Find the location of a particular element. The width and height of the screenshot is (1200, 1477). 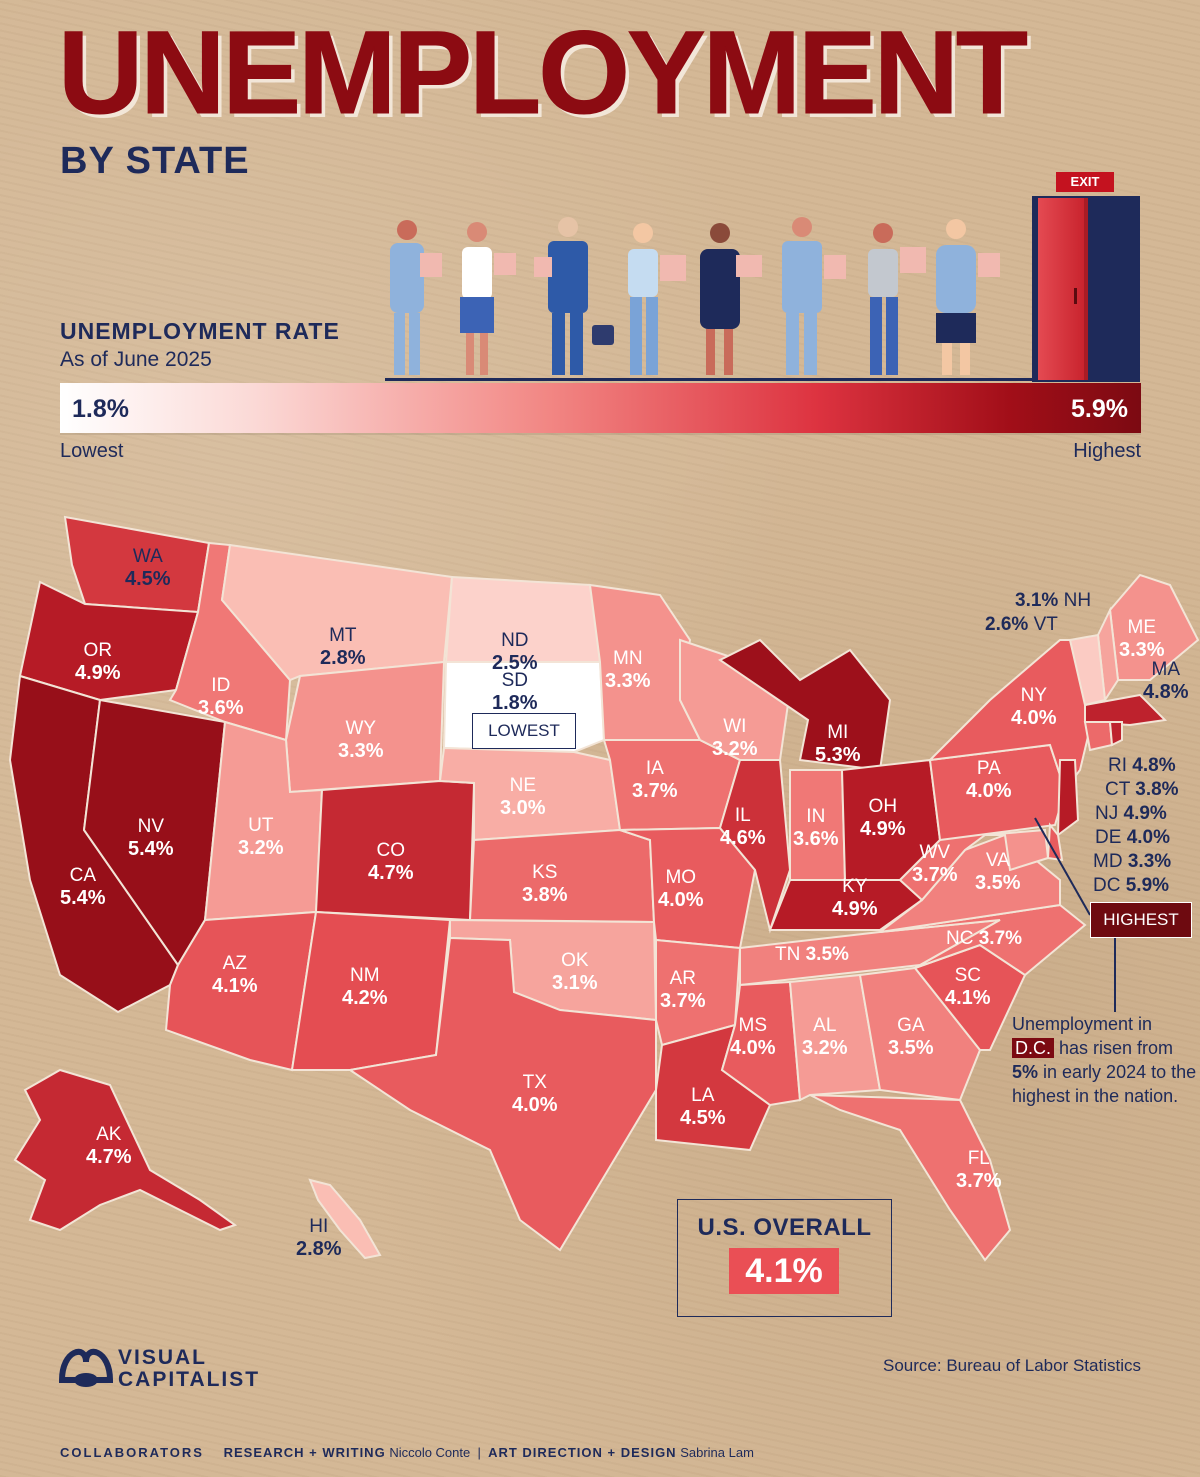

label-NY: NY 4.0% is located at coordinates (1034, 707).